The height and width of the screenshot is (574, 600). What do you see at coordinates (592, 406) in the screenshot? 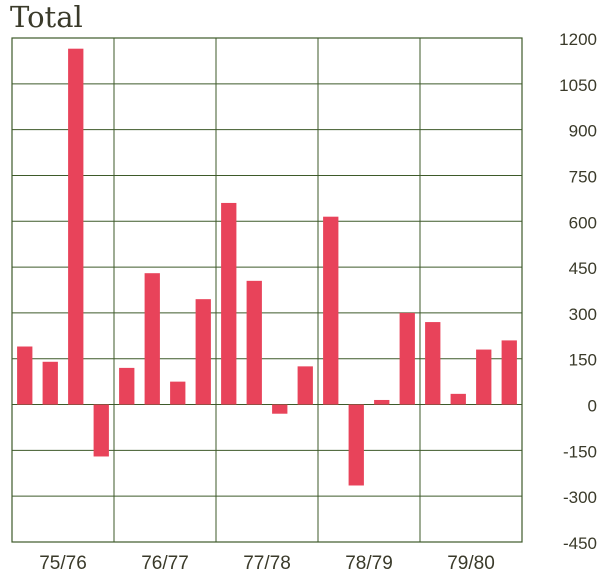
I see `y-tick-label: 0` at bounding box center [592, 406].